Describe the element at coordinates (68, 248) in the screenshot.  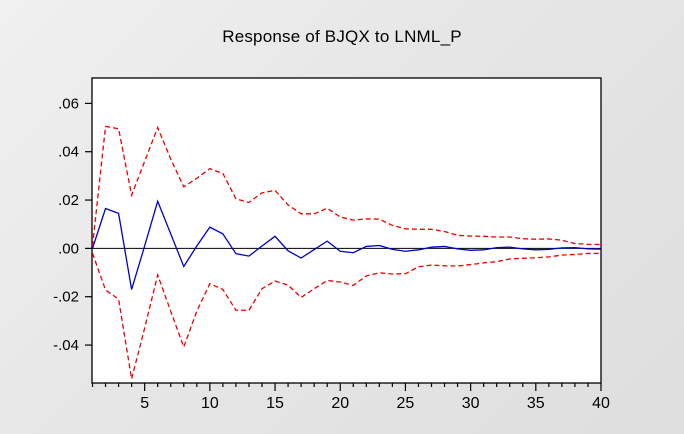
I see `y-tick-label: .00` at that location.